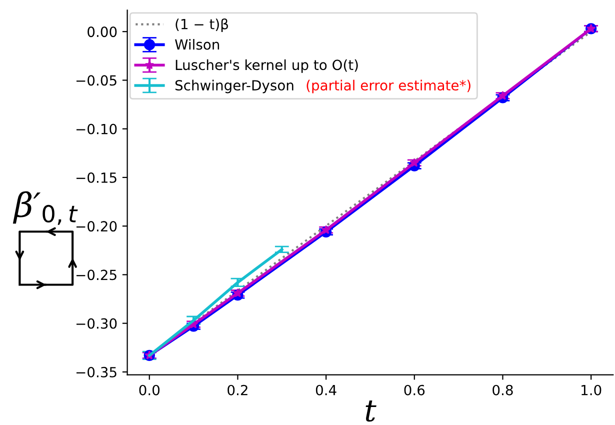 This screenshot has width=615, height=425. What do you see at coordinates (414, 390) in the screenshot?
I see `x-tick-label: 0.6` at bounding box center [414, 390].